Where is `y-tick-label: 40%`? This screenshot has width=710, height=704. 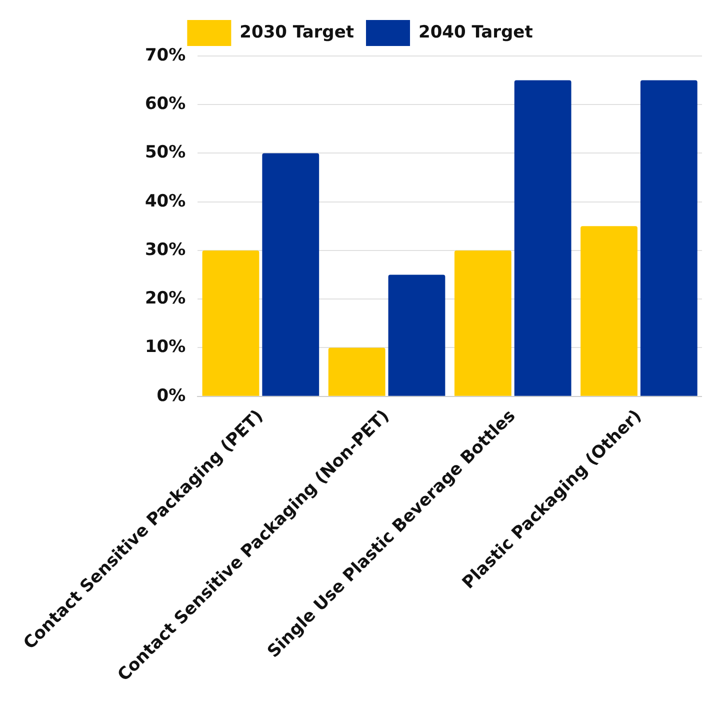 y-tick-label: 40% is located at coordinates (165, 201).